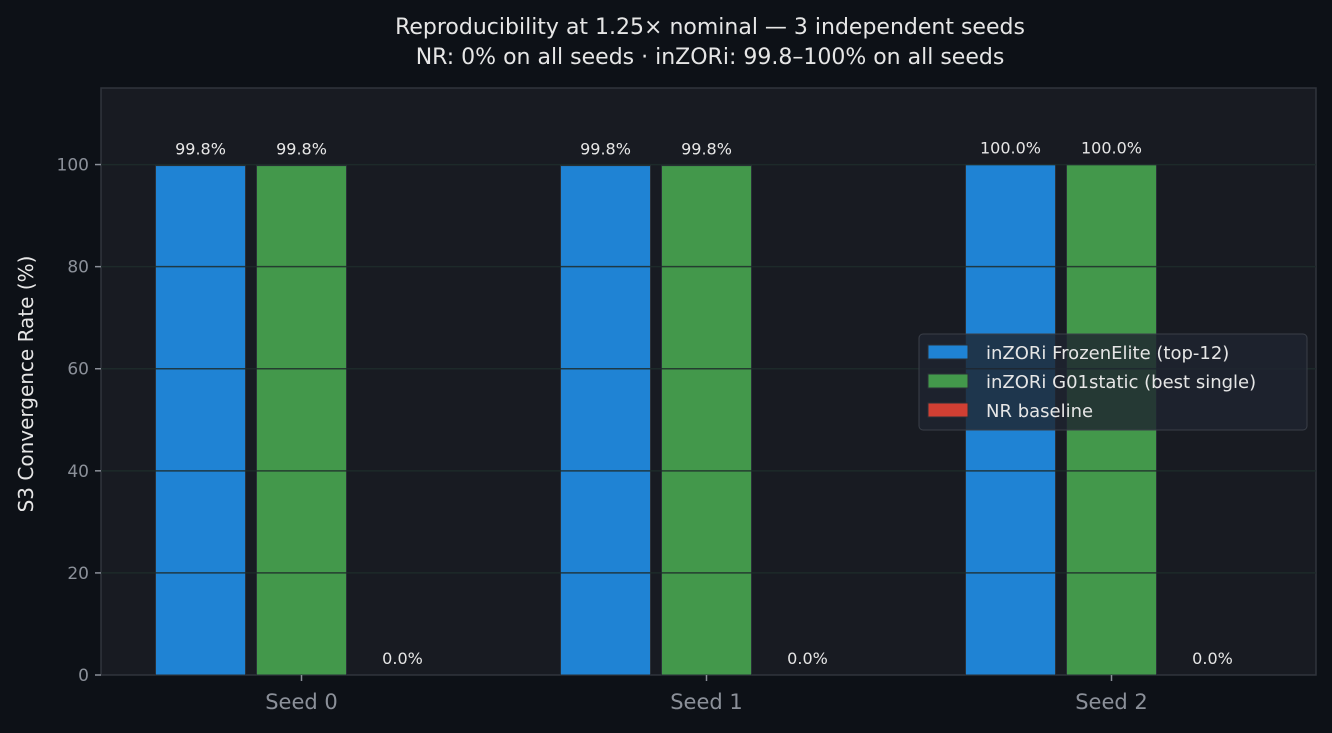 This screenshot has height=733, width=1332. What do you see at coordinates (1121, 382) in the screenshot?
I see `legend-entry-label: inZORi G01static (best single)` at bounding box center [1121, 382].